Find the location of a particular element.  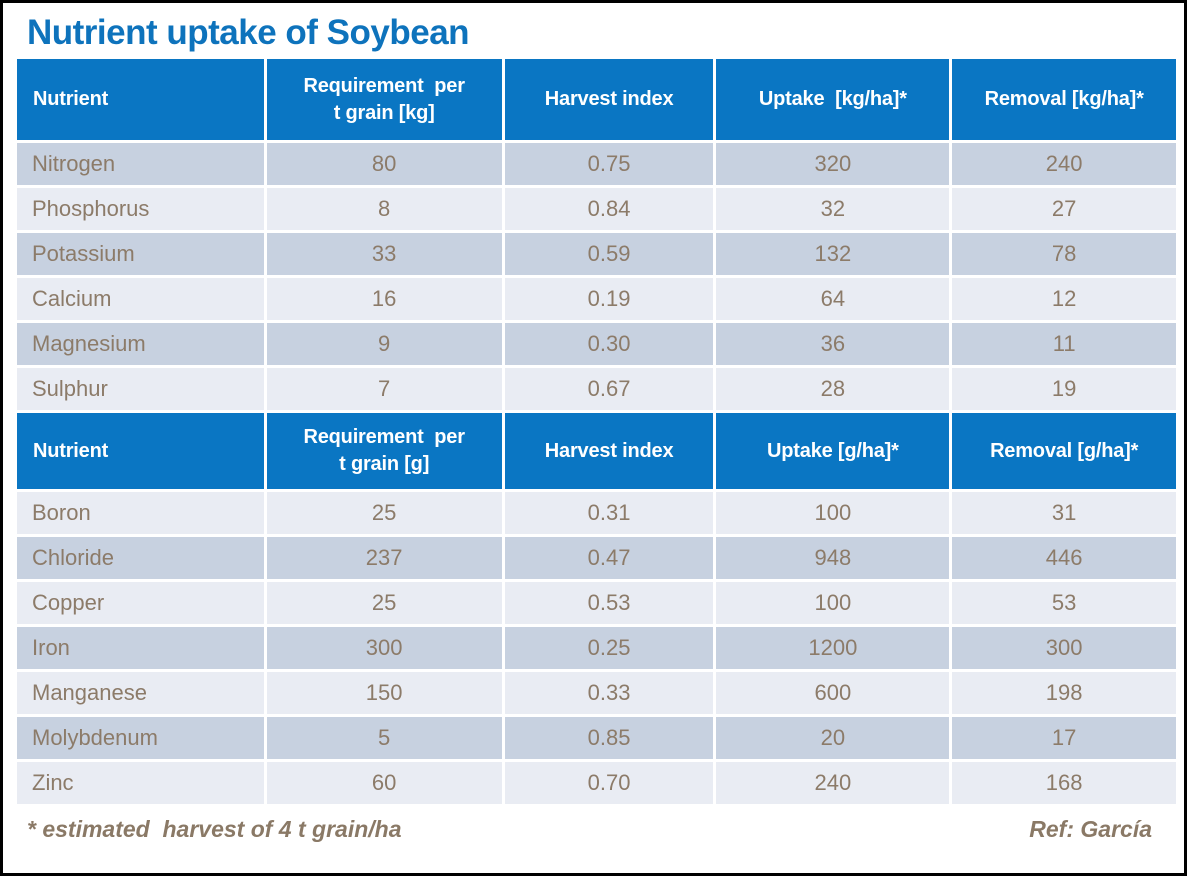

uptake-cell: 600 is located at coordinates (833, 693).